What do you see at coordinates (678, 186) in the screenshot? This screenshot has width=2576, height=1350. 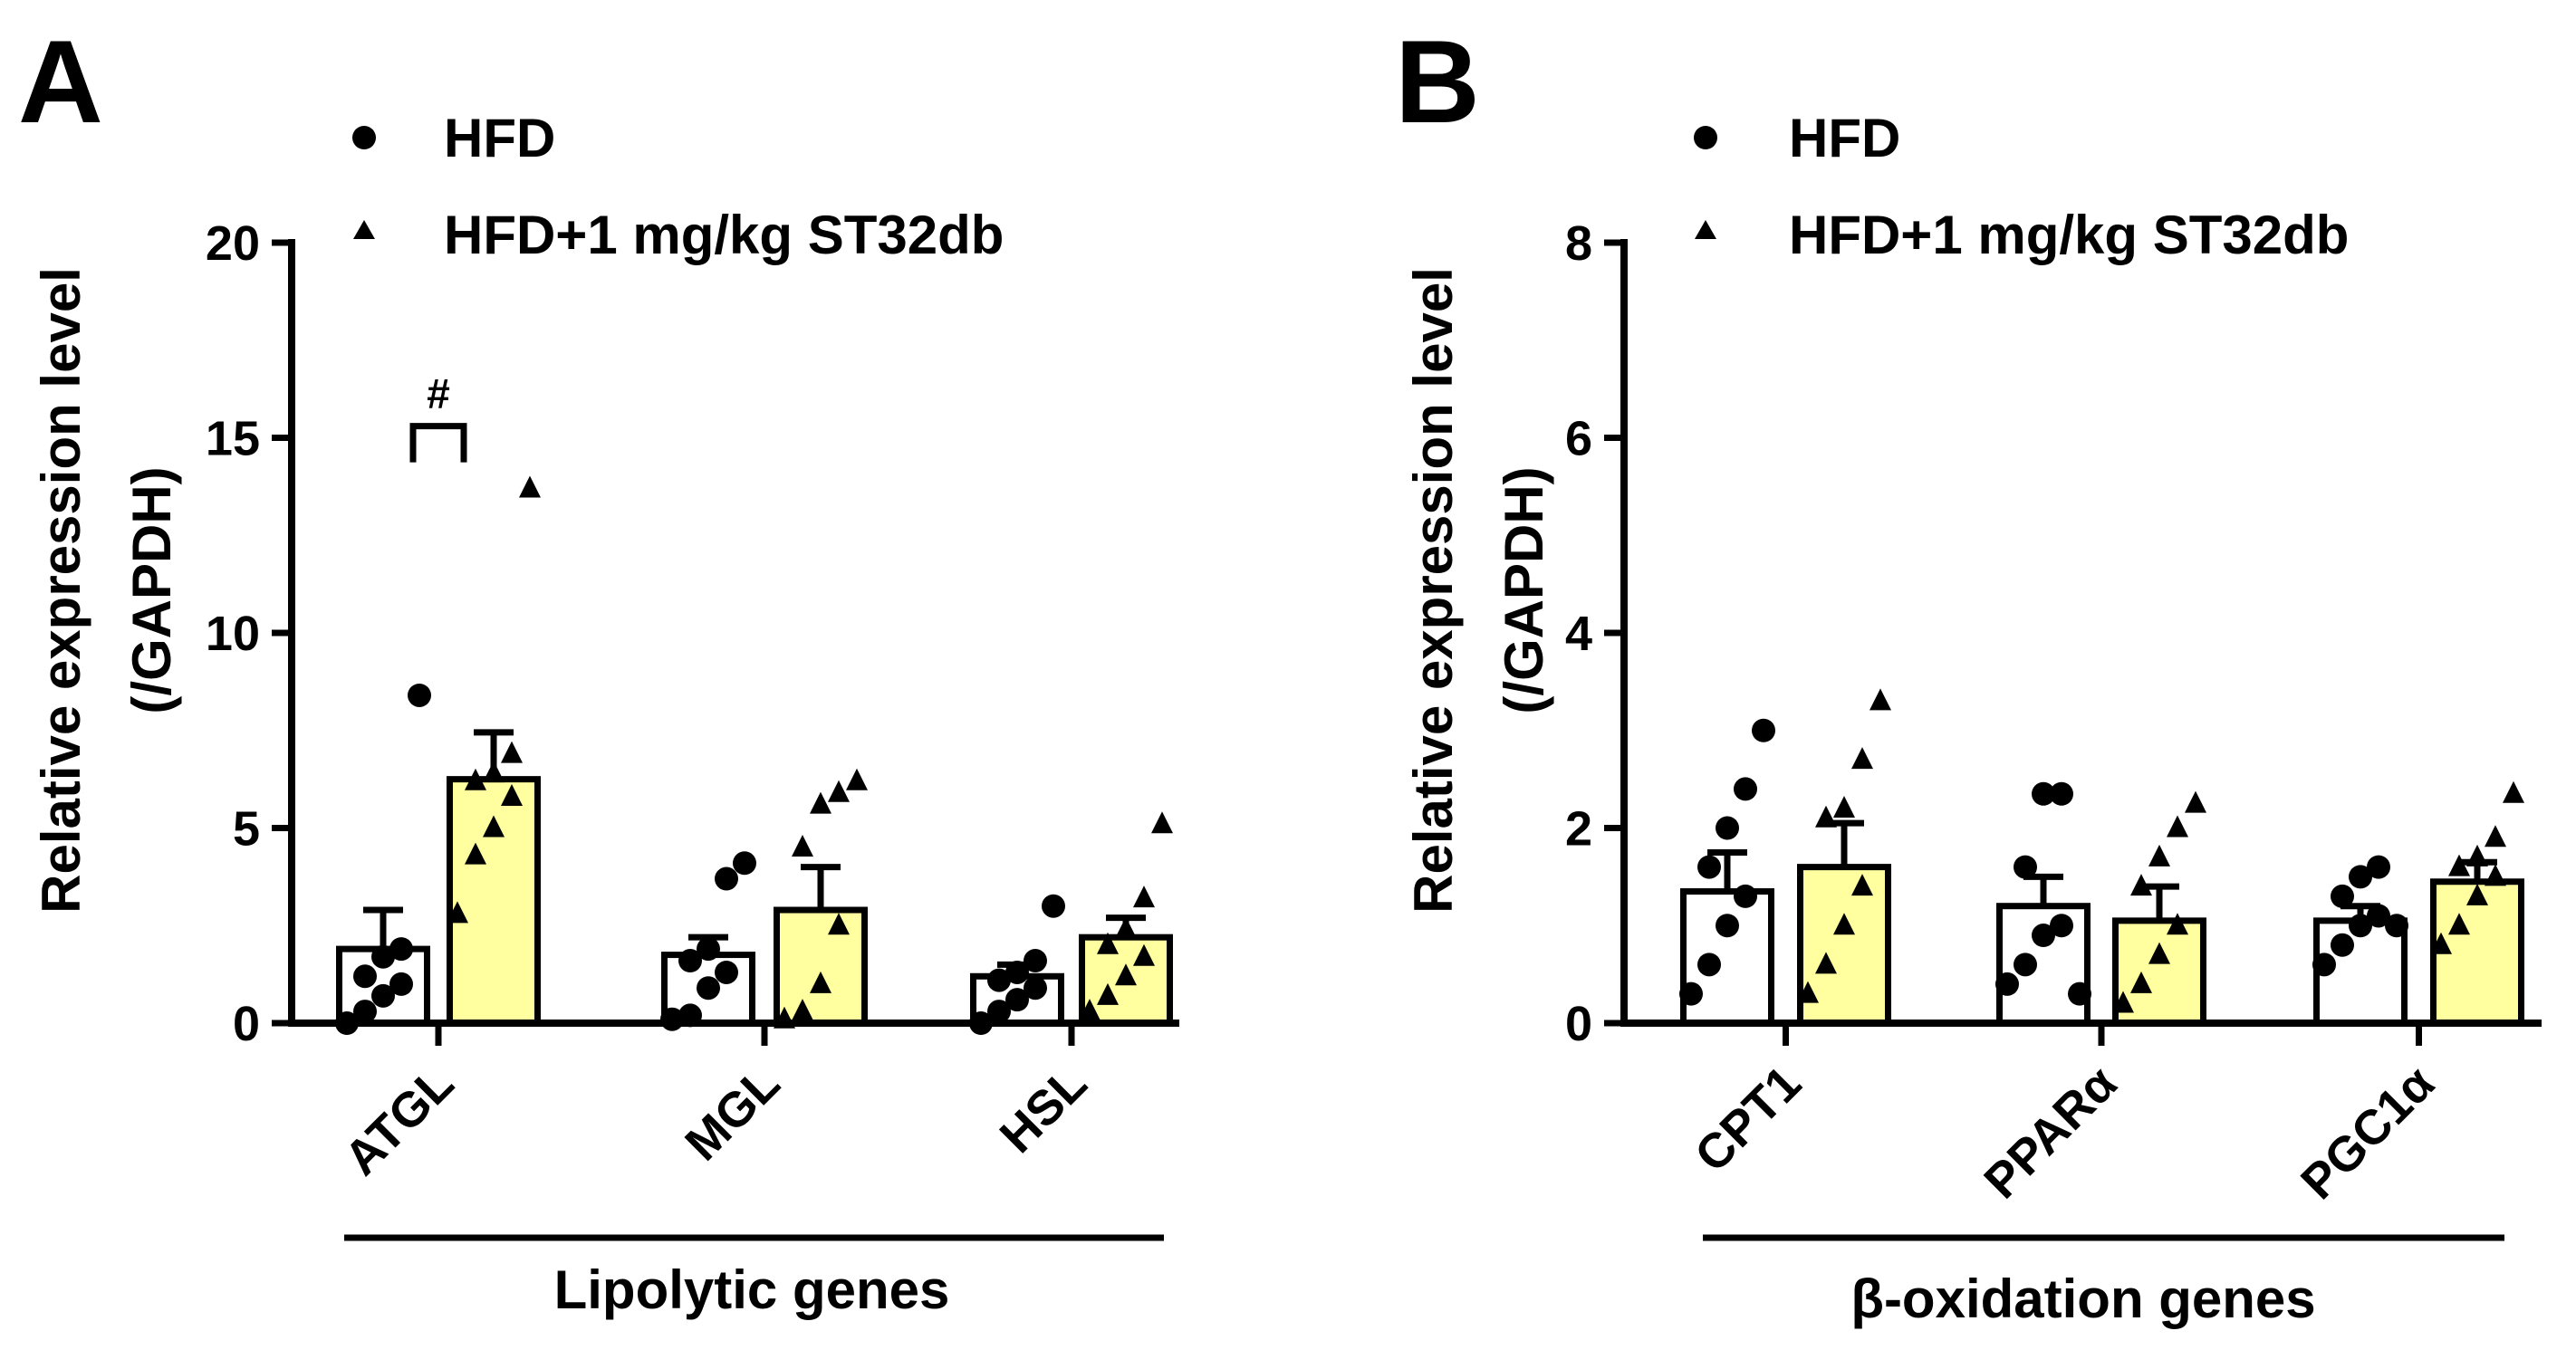 I see `panel-a-legend: HFD HFD+1 mg/kg ST32db` at bounding box center [678, 186].